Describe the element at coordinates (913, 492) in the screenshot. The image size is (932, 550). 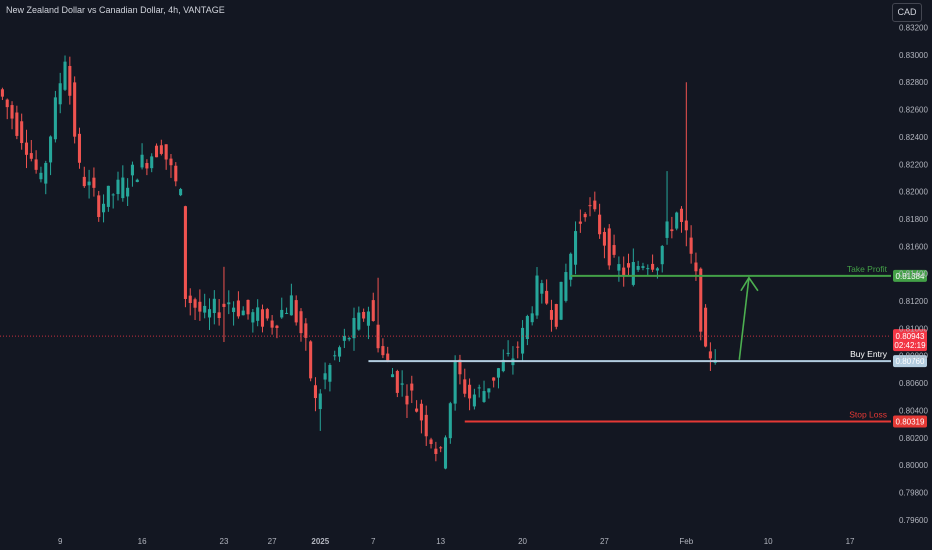
I see `y-tick-label: 0.79800` at that location.